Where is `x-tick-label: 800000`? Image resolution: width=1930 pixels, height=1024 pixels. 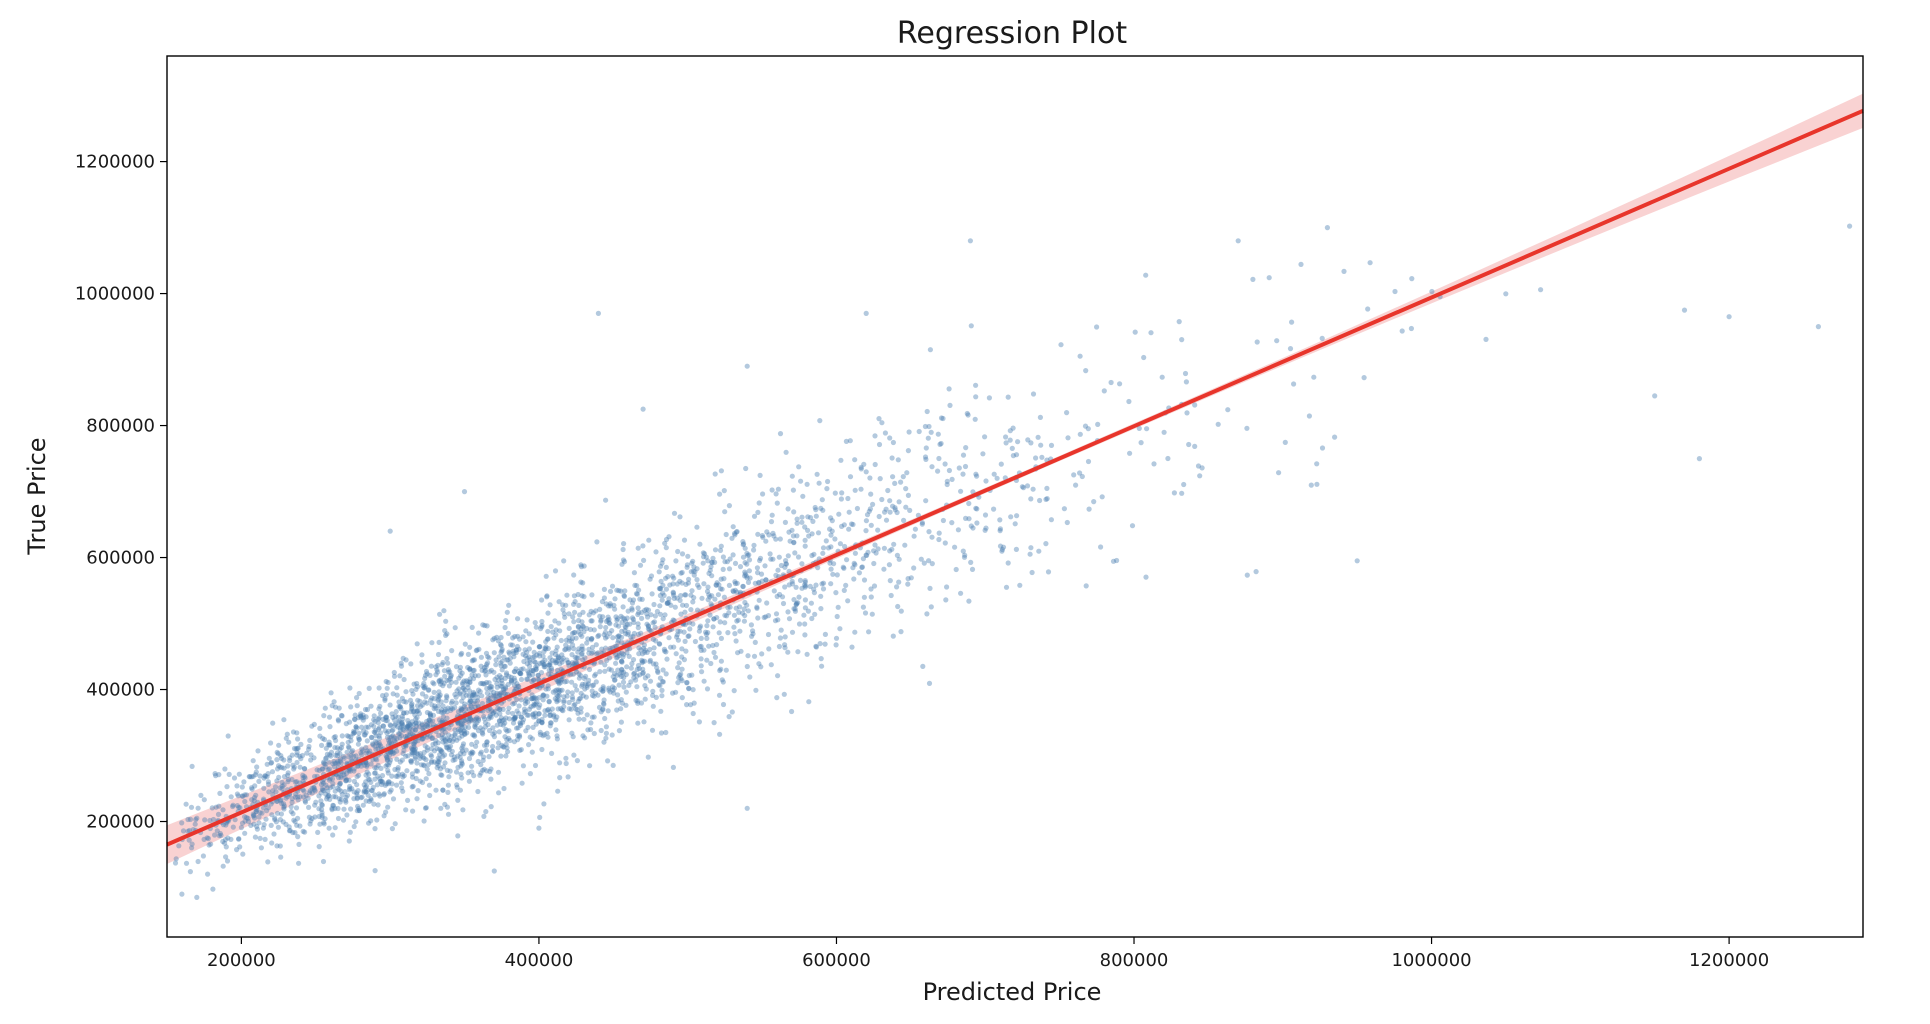
x-tick-label: 800000 is located at coordinates (1134, 960).